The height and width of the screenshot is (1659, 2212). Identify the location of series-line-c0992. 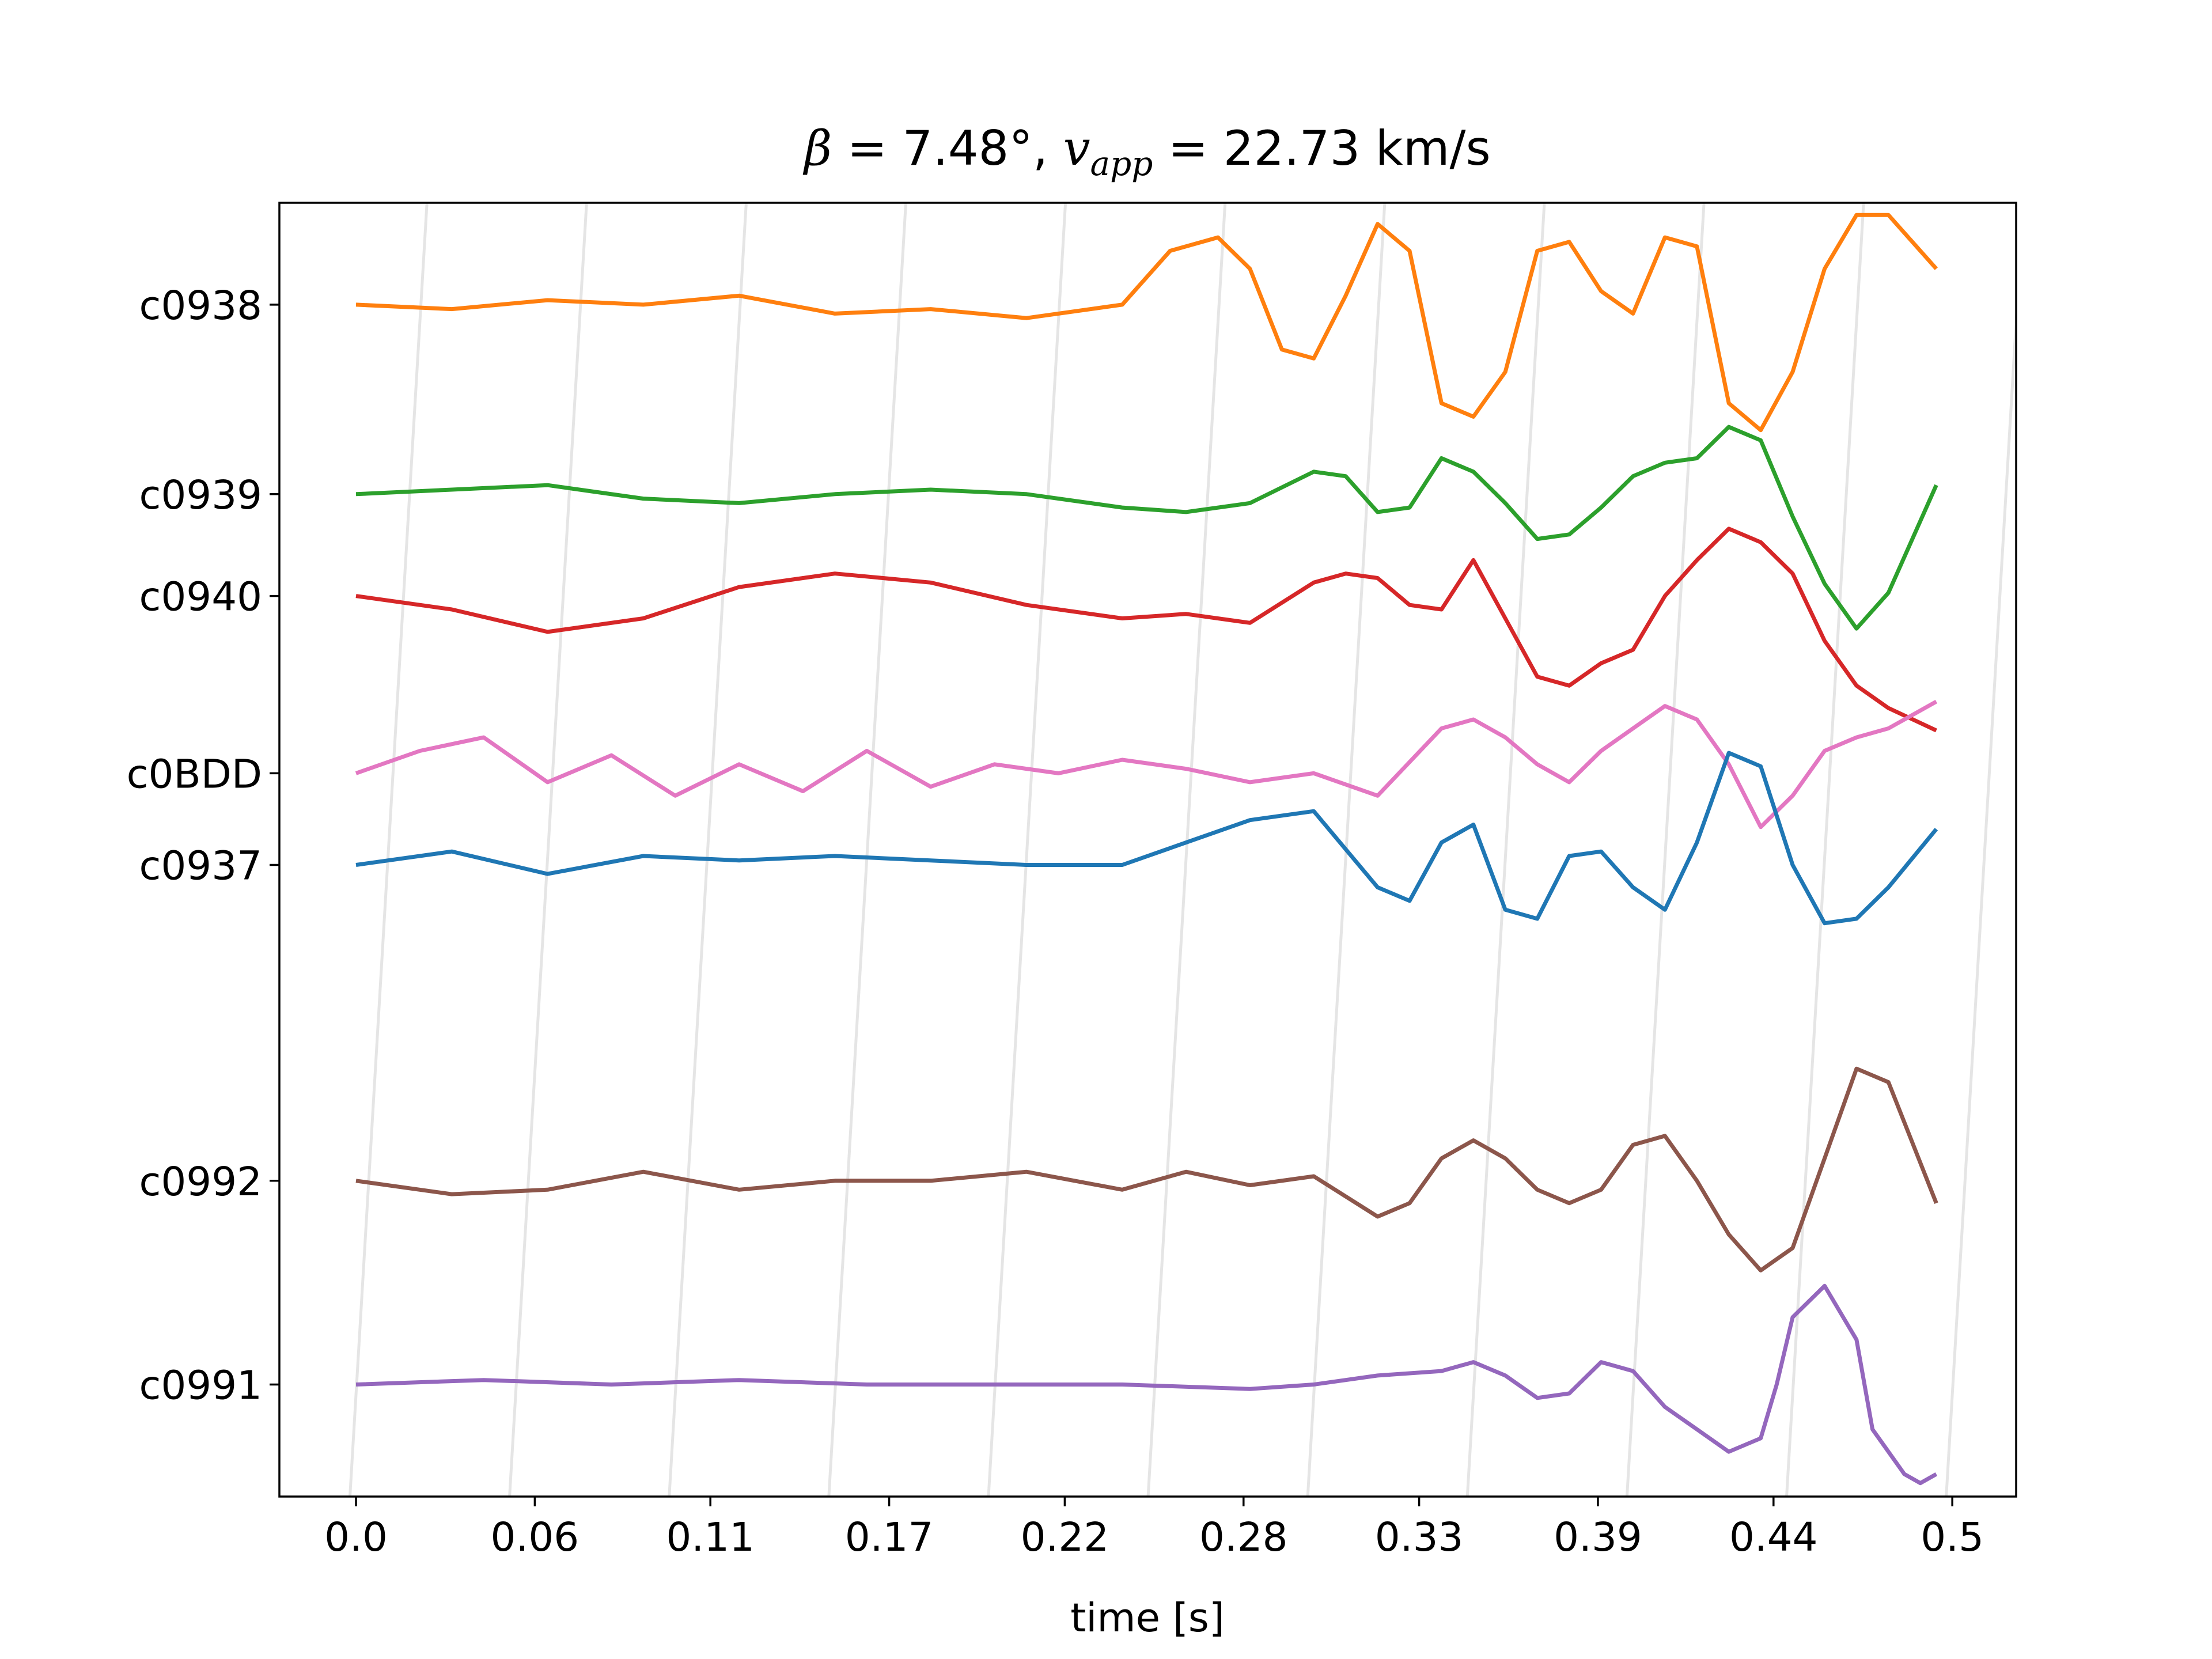
(1146, 1169).